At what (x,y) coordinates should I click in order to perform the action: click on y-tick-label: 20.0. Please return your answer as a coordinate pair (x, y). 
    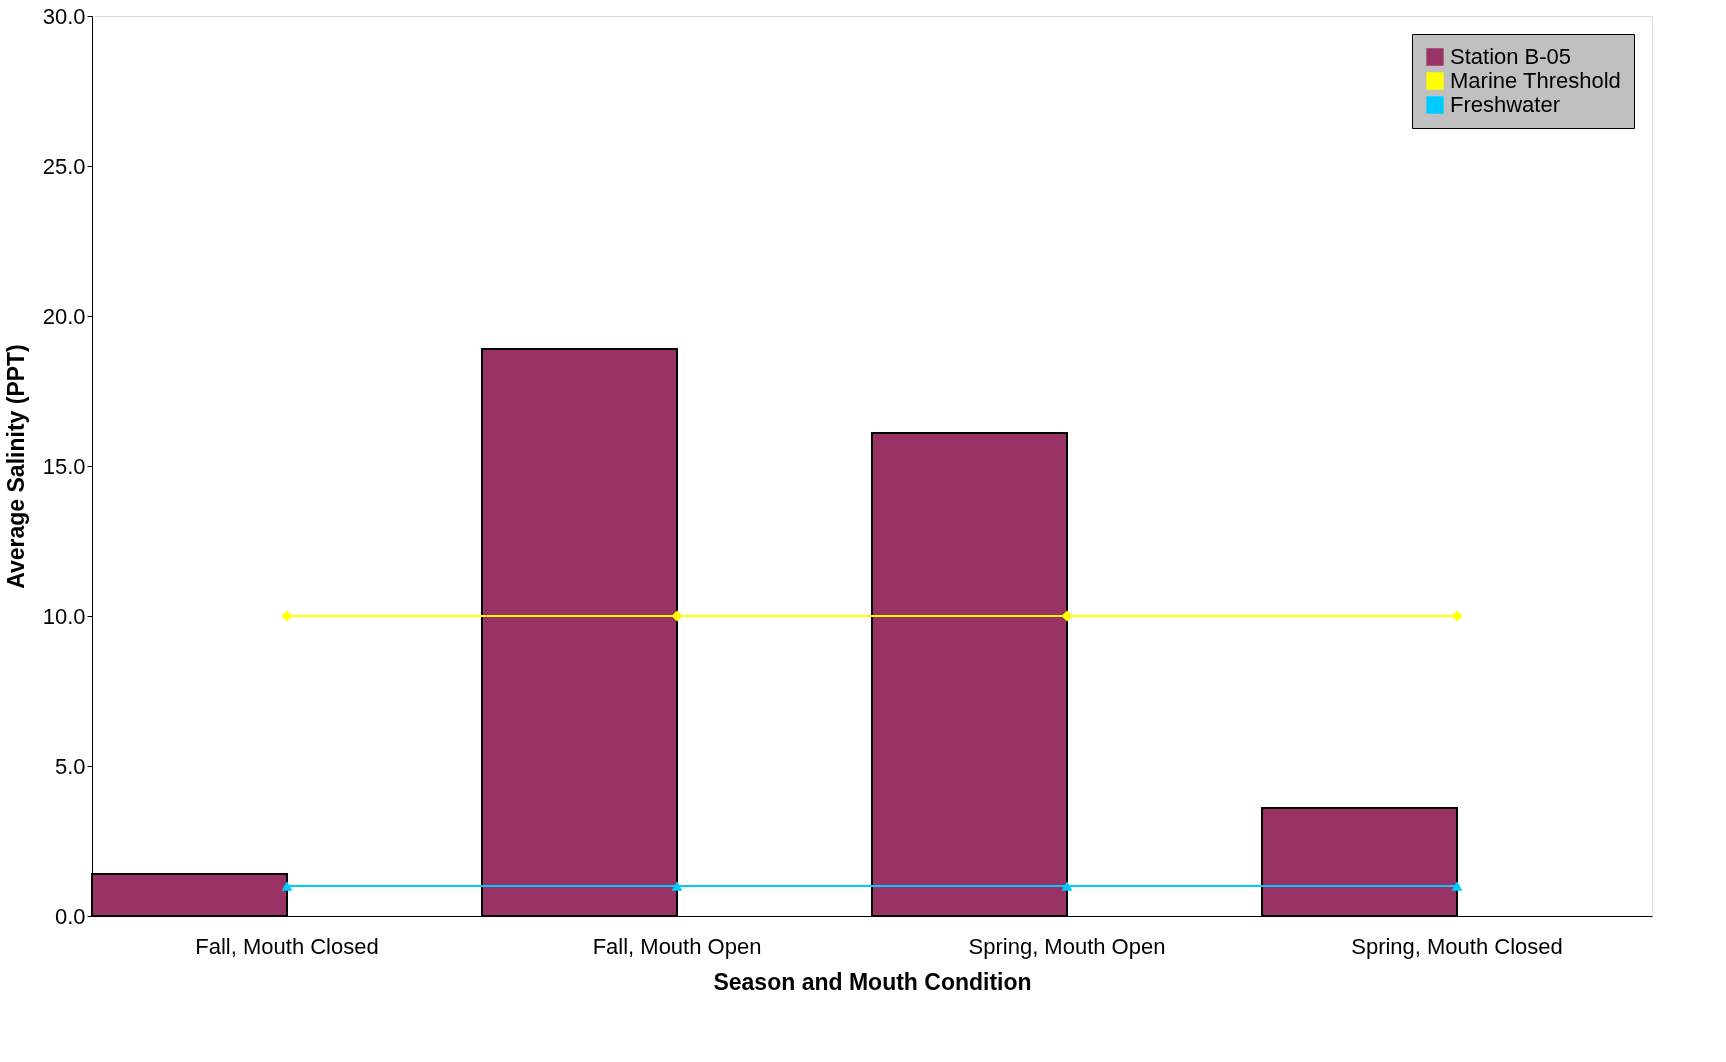
    Looking at the image, I should click on (64, 316).